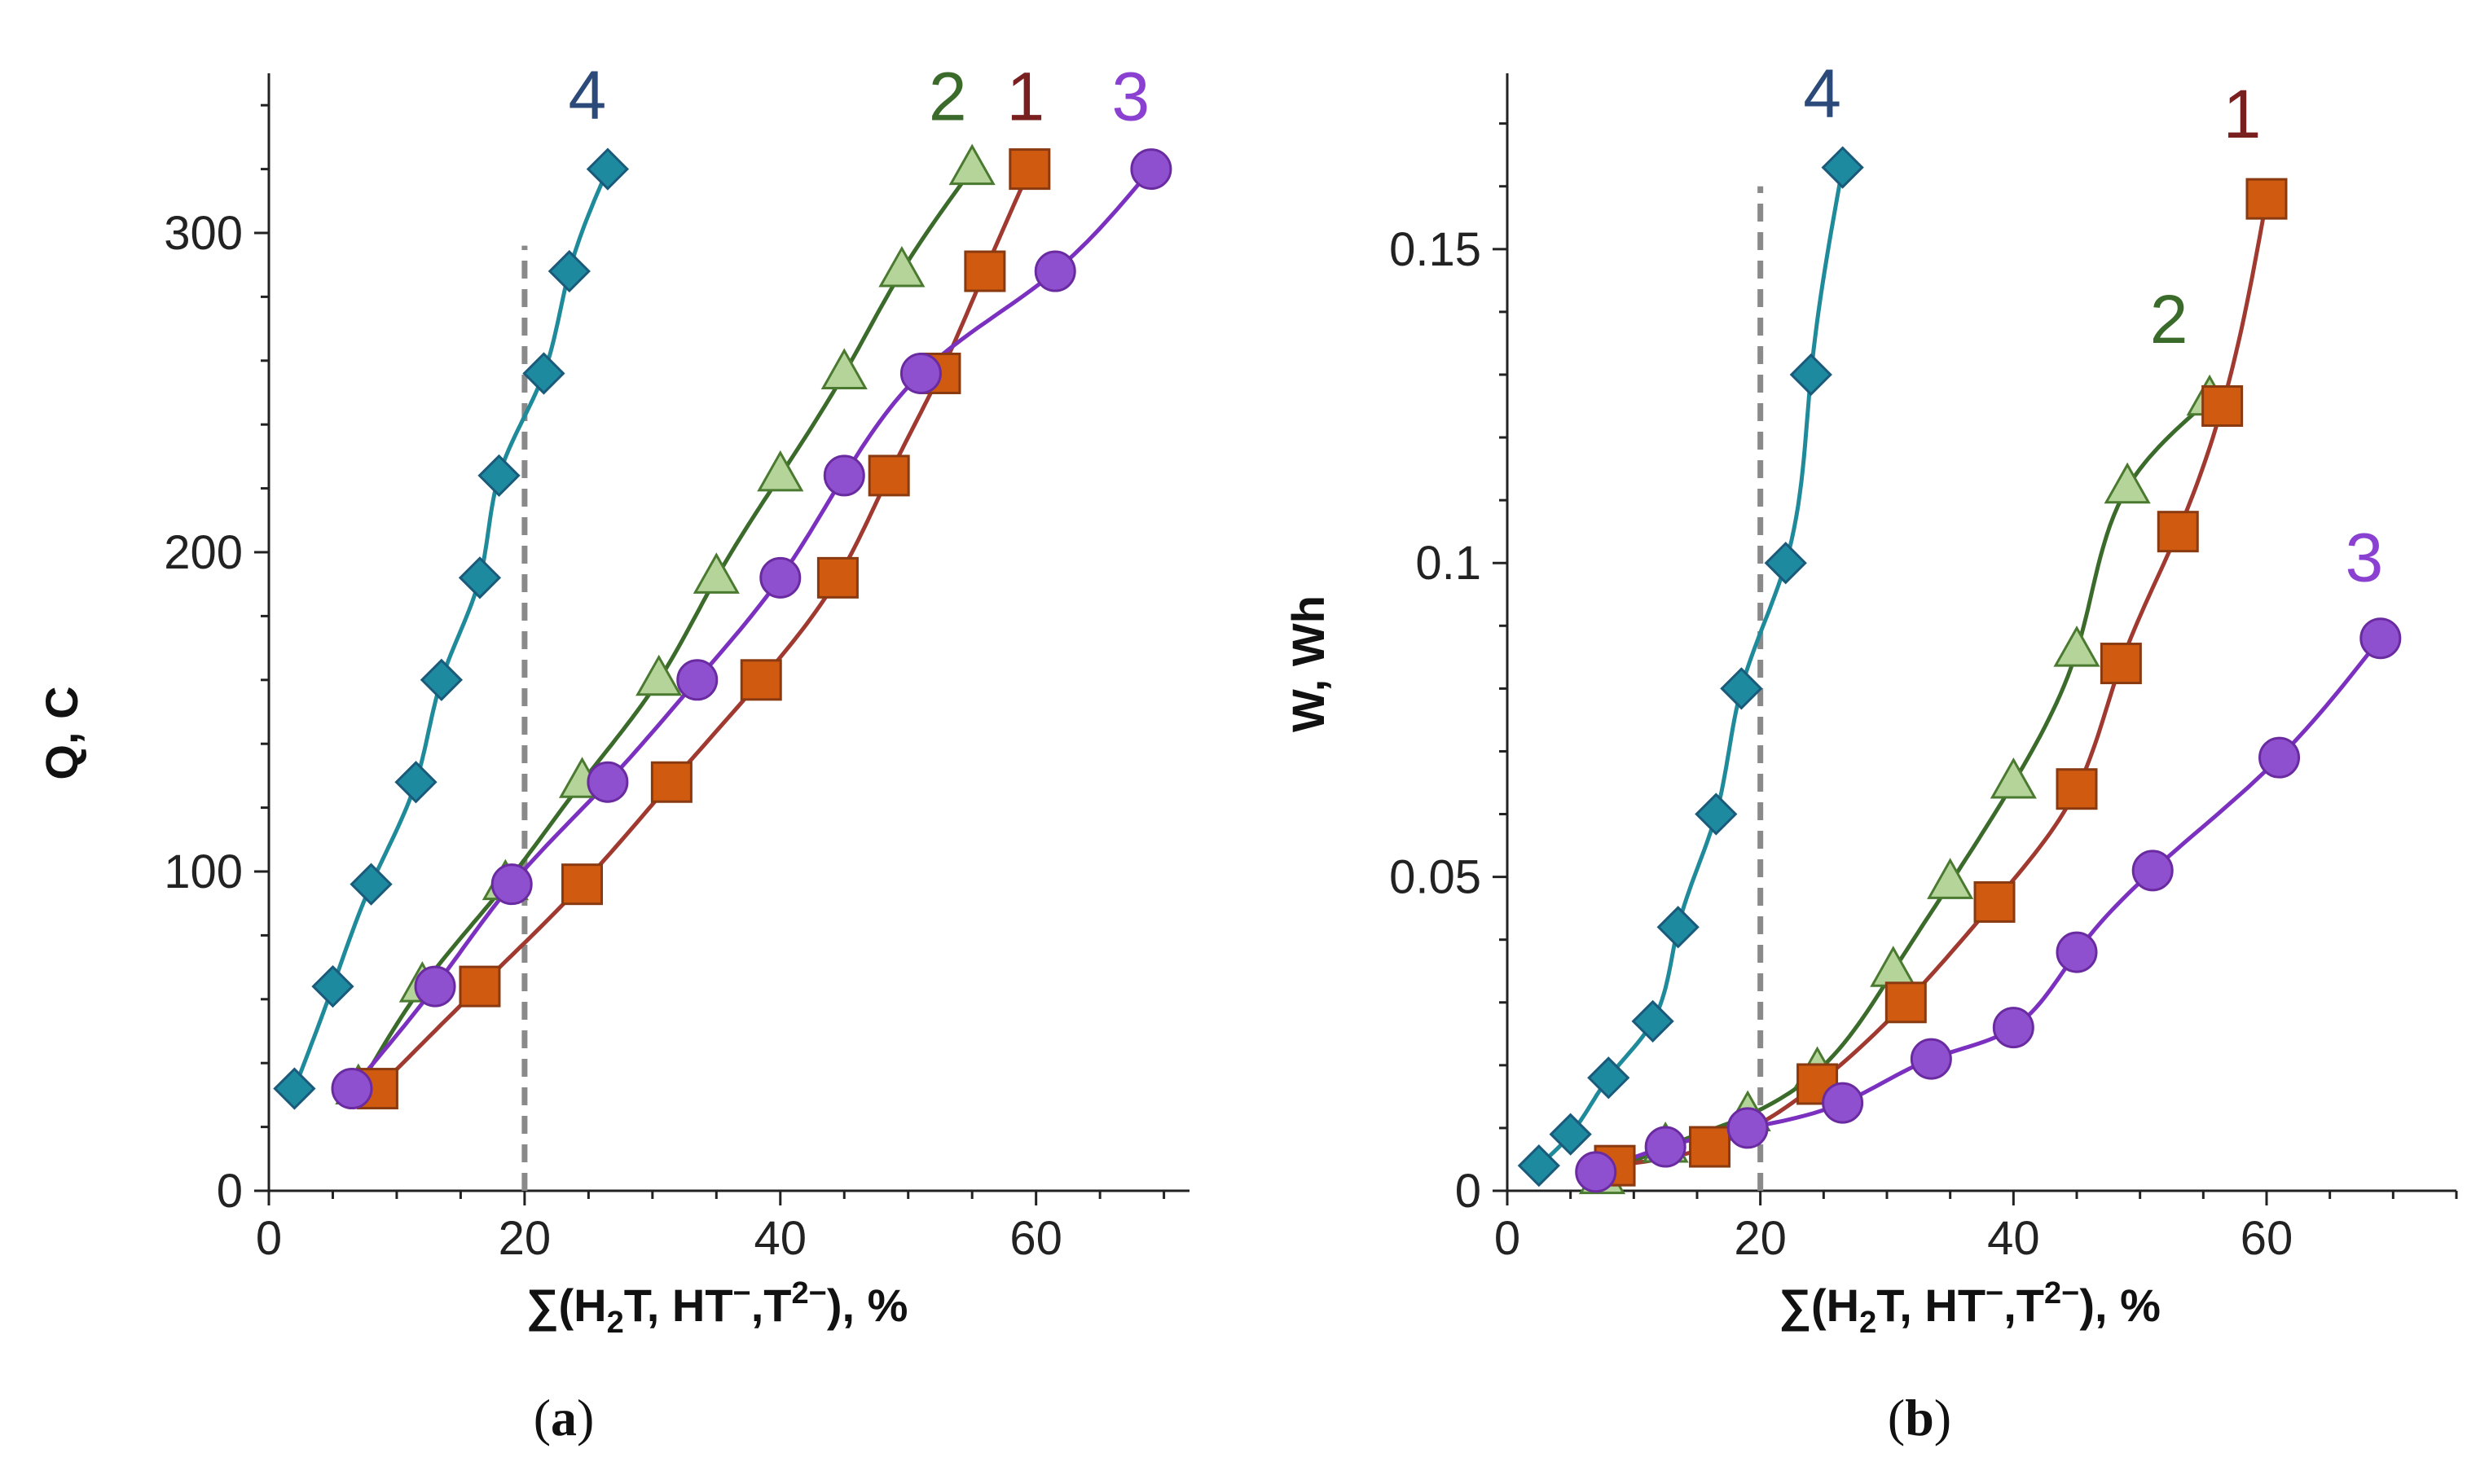 The width and height of the screenshot is (2489, 1484). What do you see at coordinates (2364, 558) in the screenshot?
I see `series-3-label: 3` at bounding box center [2364, 558].